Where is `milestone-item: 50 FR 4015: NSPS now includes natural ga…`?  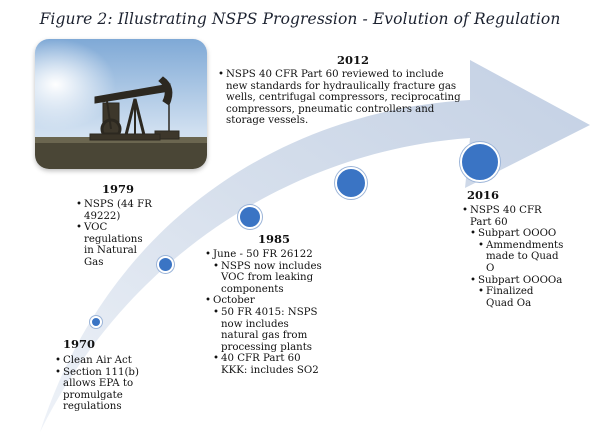
milestone-item: 50 FR 4015: NSPS now includes natural ga… is located at coordinates (270, 330).